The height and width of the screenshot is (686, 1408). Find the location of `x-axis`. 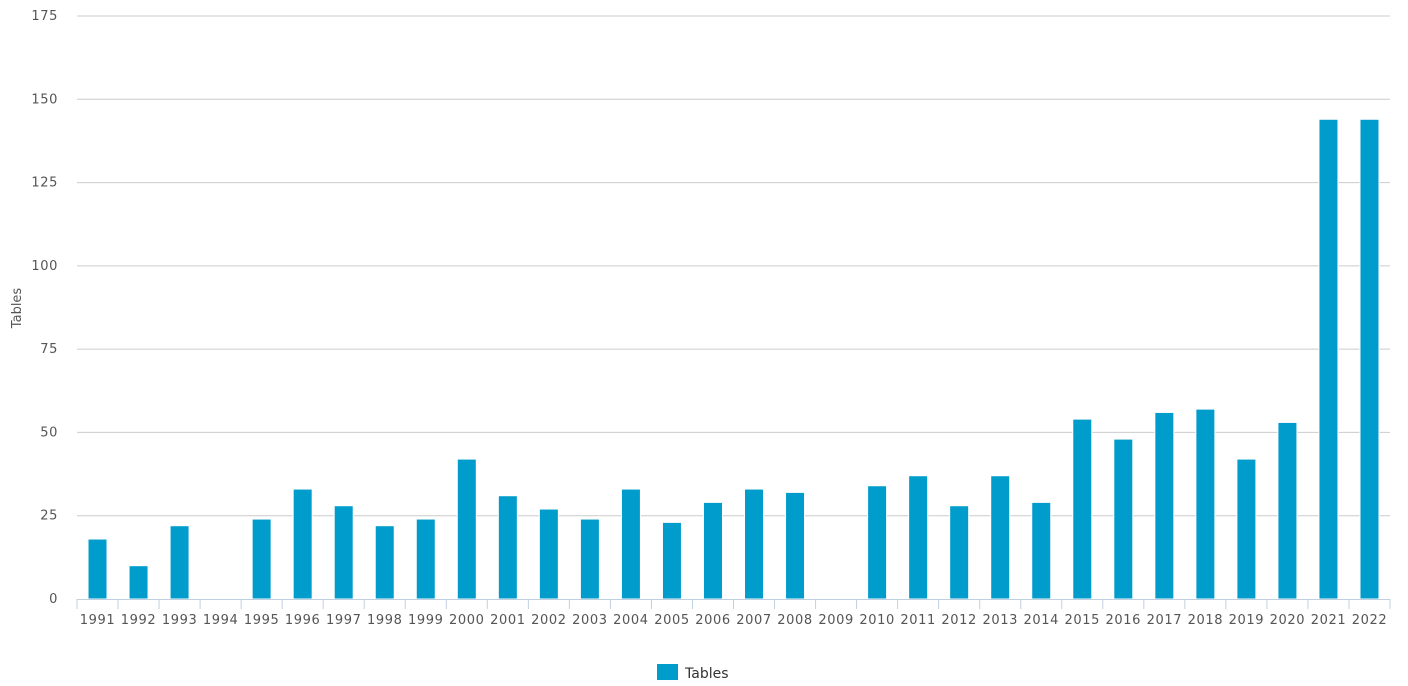

x-axis is located at coordinates (733, 604).